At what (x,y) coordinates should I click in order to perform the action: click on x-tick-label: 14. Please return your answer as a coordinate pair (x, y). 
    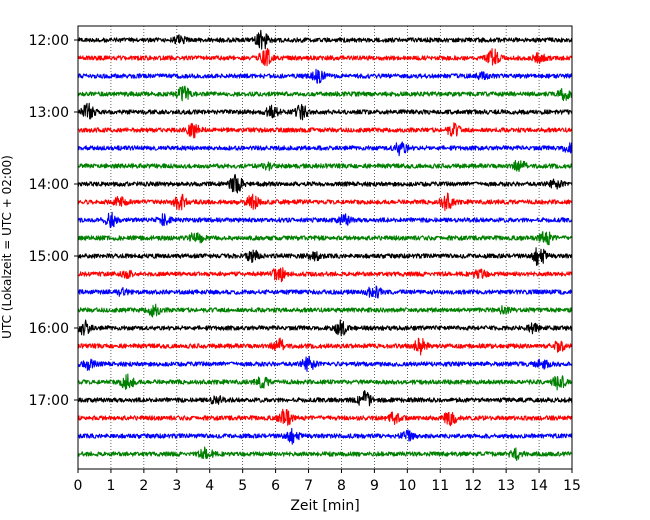
    Looking at the image, I should click on (539, 486).